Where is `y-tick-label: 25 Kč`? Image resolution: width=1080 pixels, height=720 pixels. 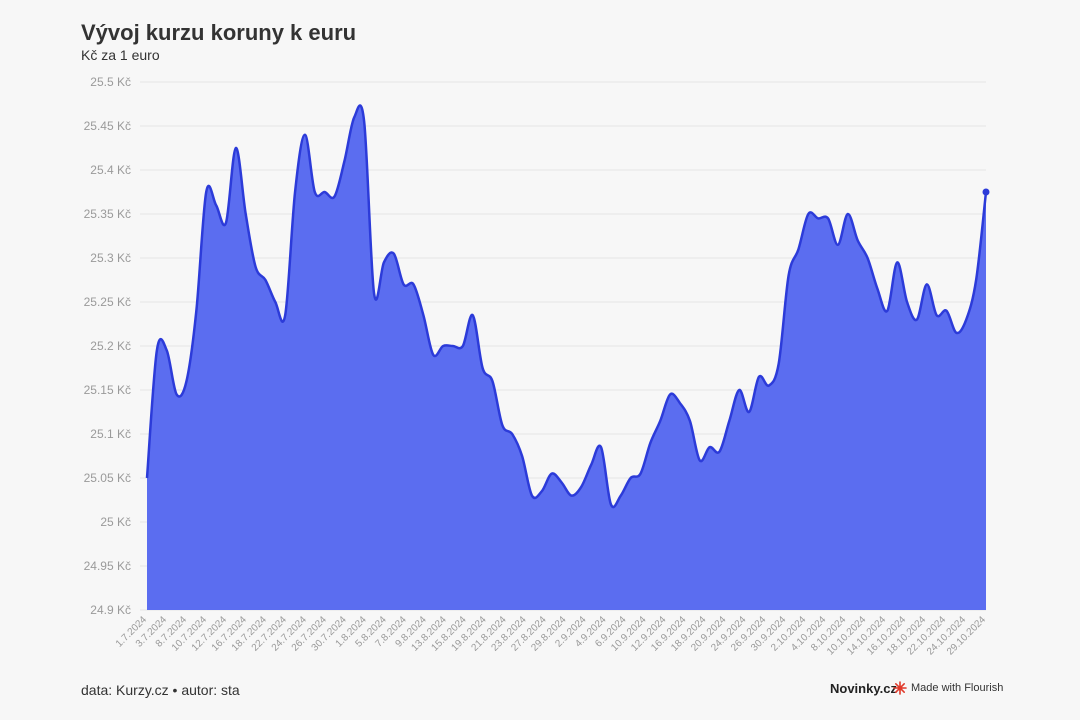 y-tick-label: 25 Kč is located at coordinates (115, 522).